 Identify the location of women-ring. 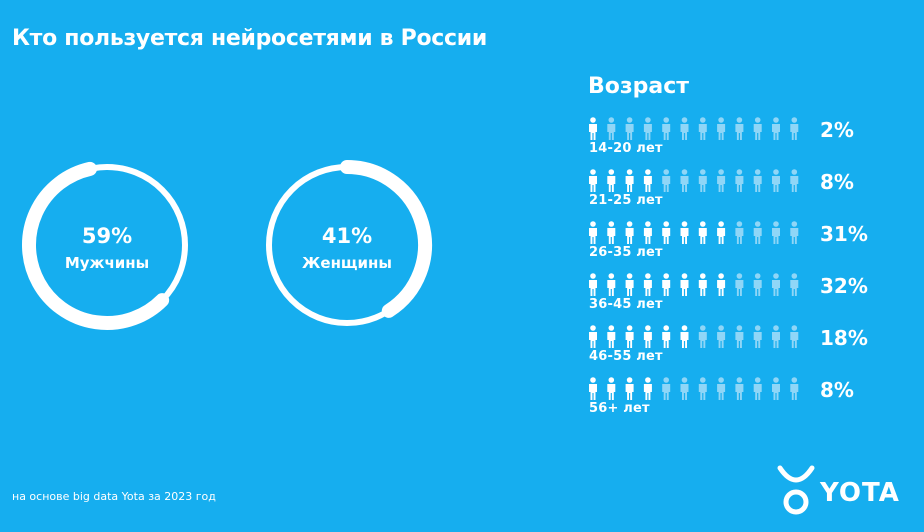
(349, 243).